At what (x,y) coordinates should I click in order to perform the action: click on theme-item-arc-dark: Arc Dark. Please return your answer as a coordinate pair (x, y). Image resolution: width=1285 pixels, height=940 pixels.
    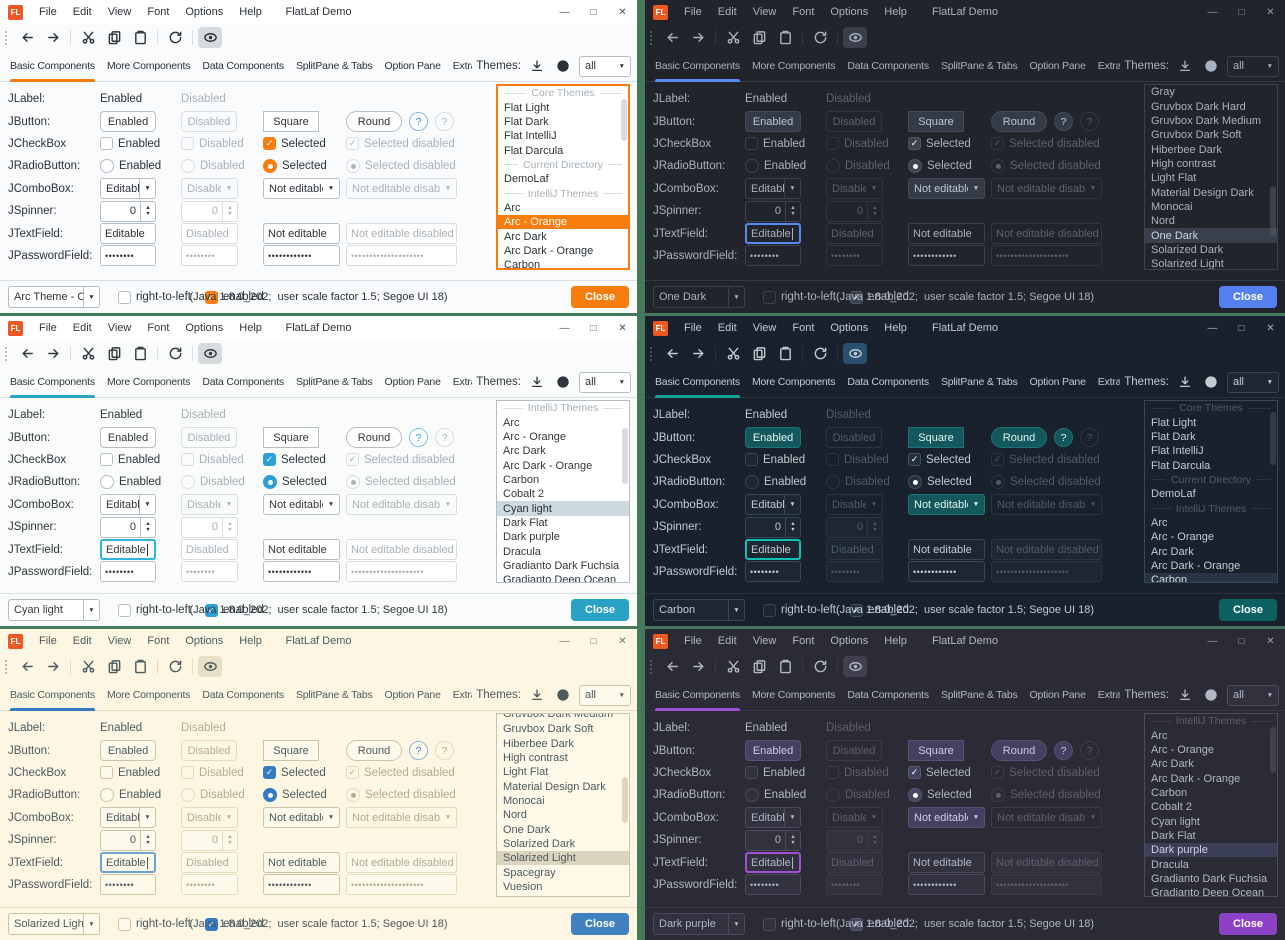
    Looking at the image, I should click on (563, 451).